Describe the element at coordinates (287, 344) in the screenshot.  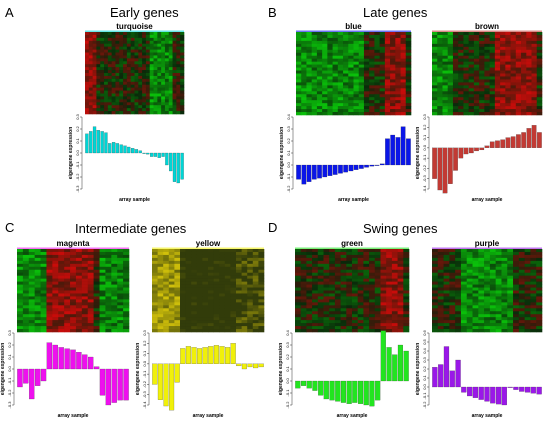
I see `y-tick-label: 0.3` at that location.